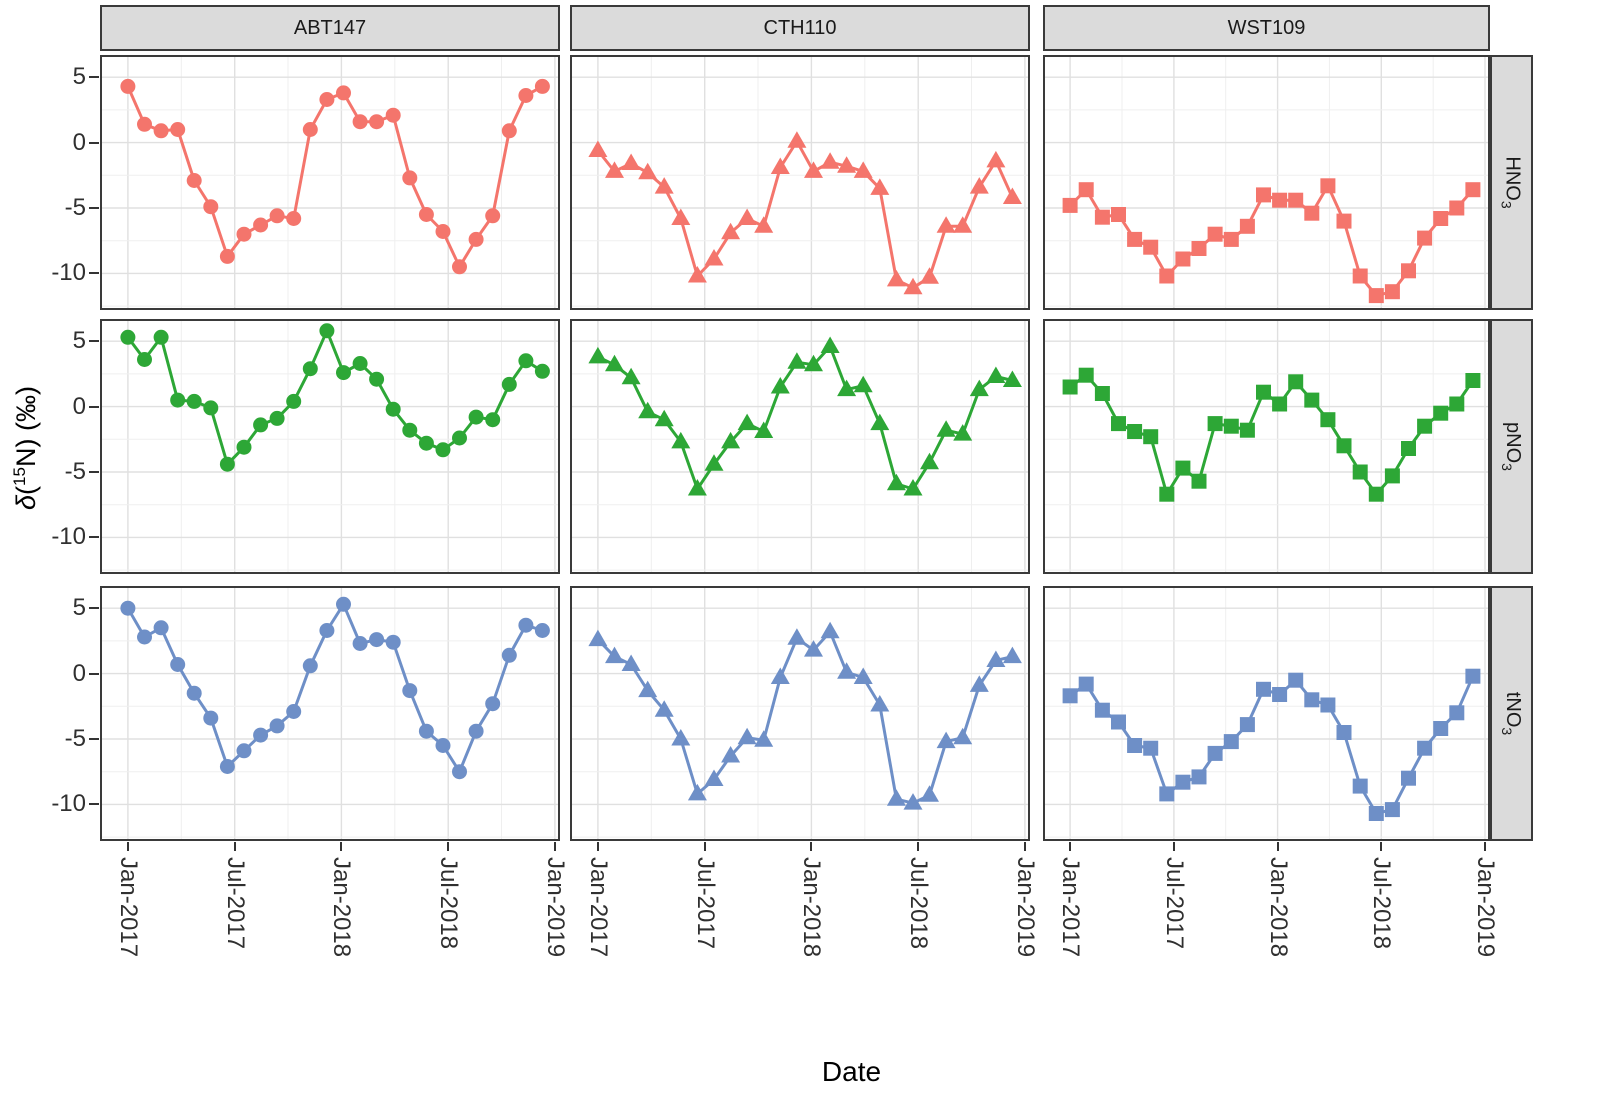 This screenshot has width=1603, height=1101. I want to click on facet-column-label: WST109, so click(1266, 27).